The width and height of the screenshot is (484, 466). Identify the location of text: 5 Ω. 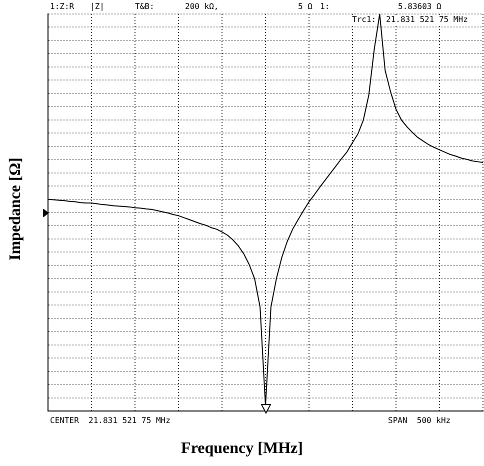
(305, 6).